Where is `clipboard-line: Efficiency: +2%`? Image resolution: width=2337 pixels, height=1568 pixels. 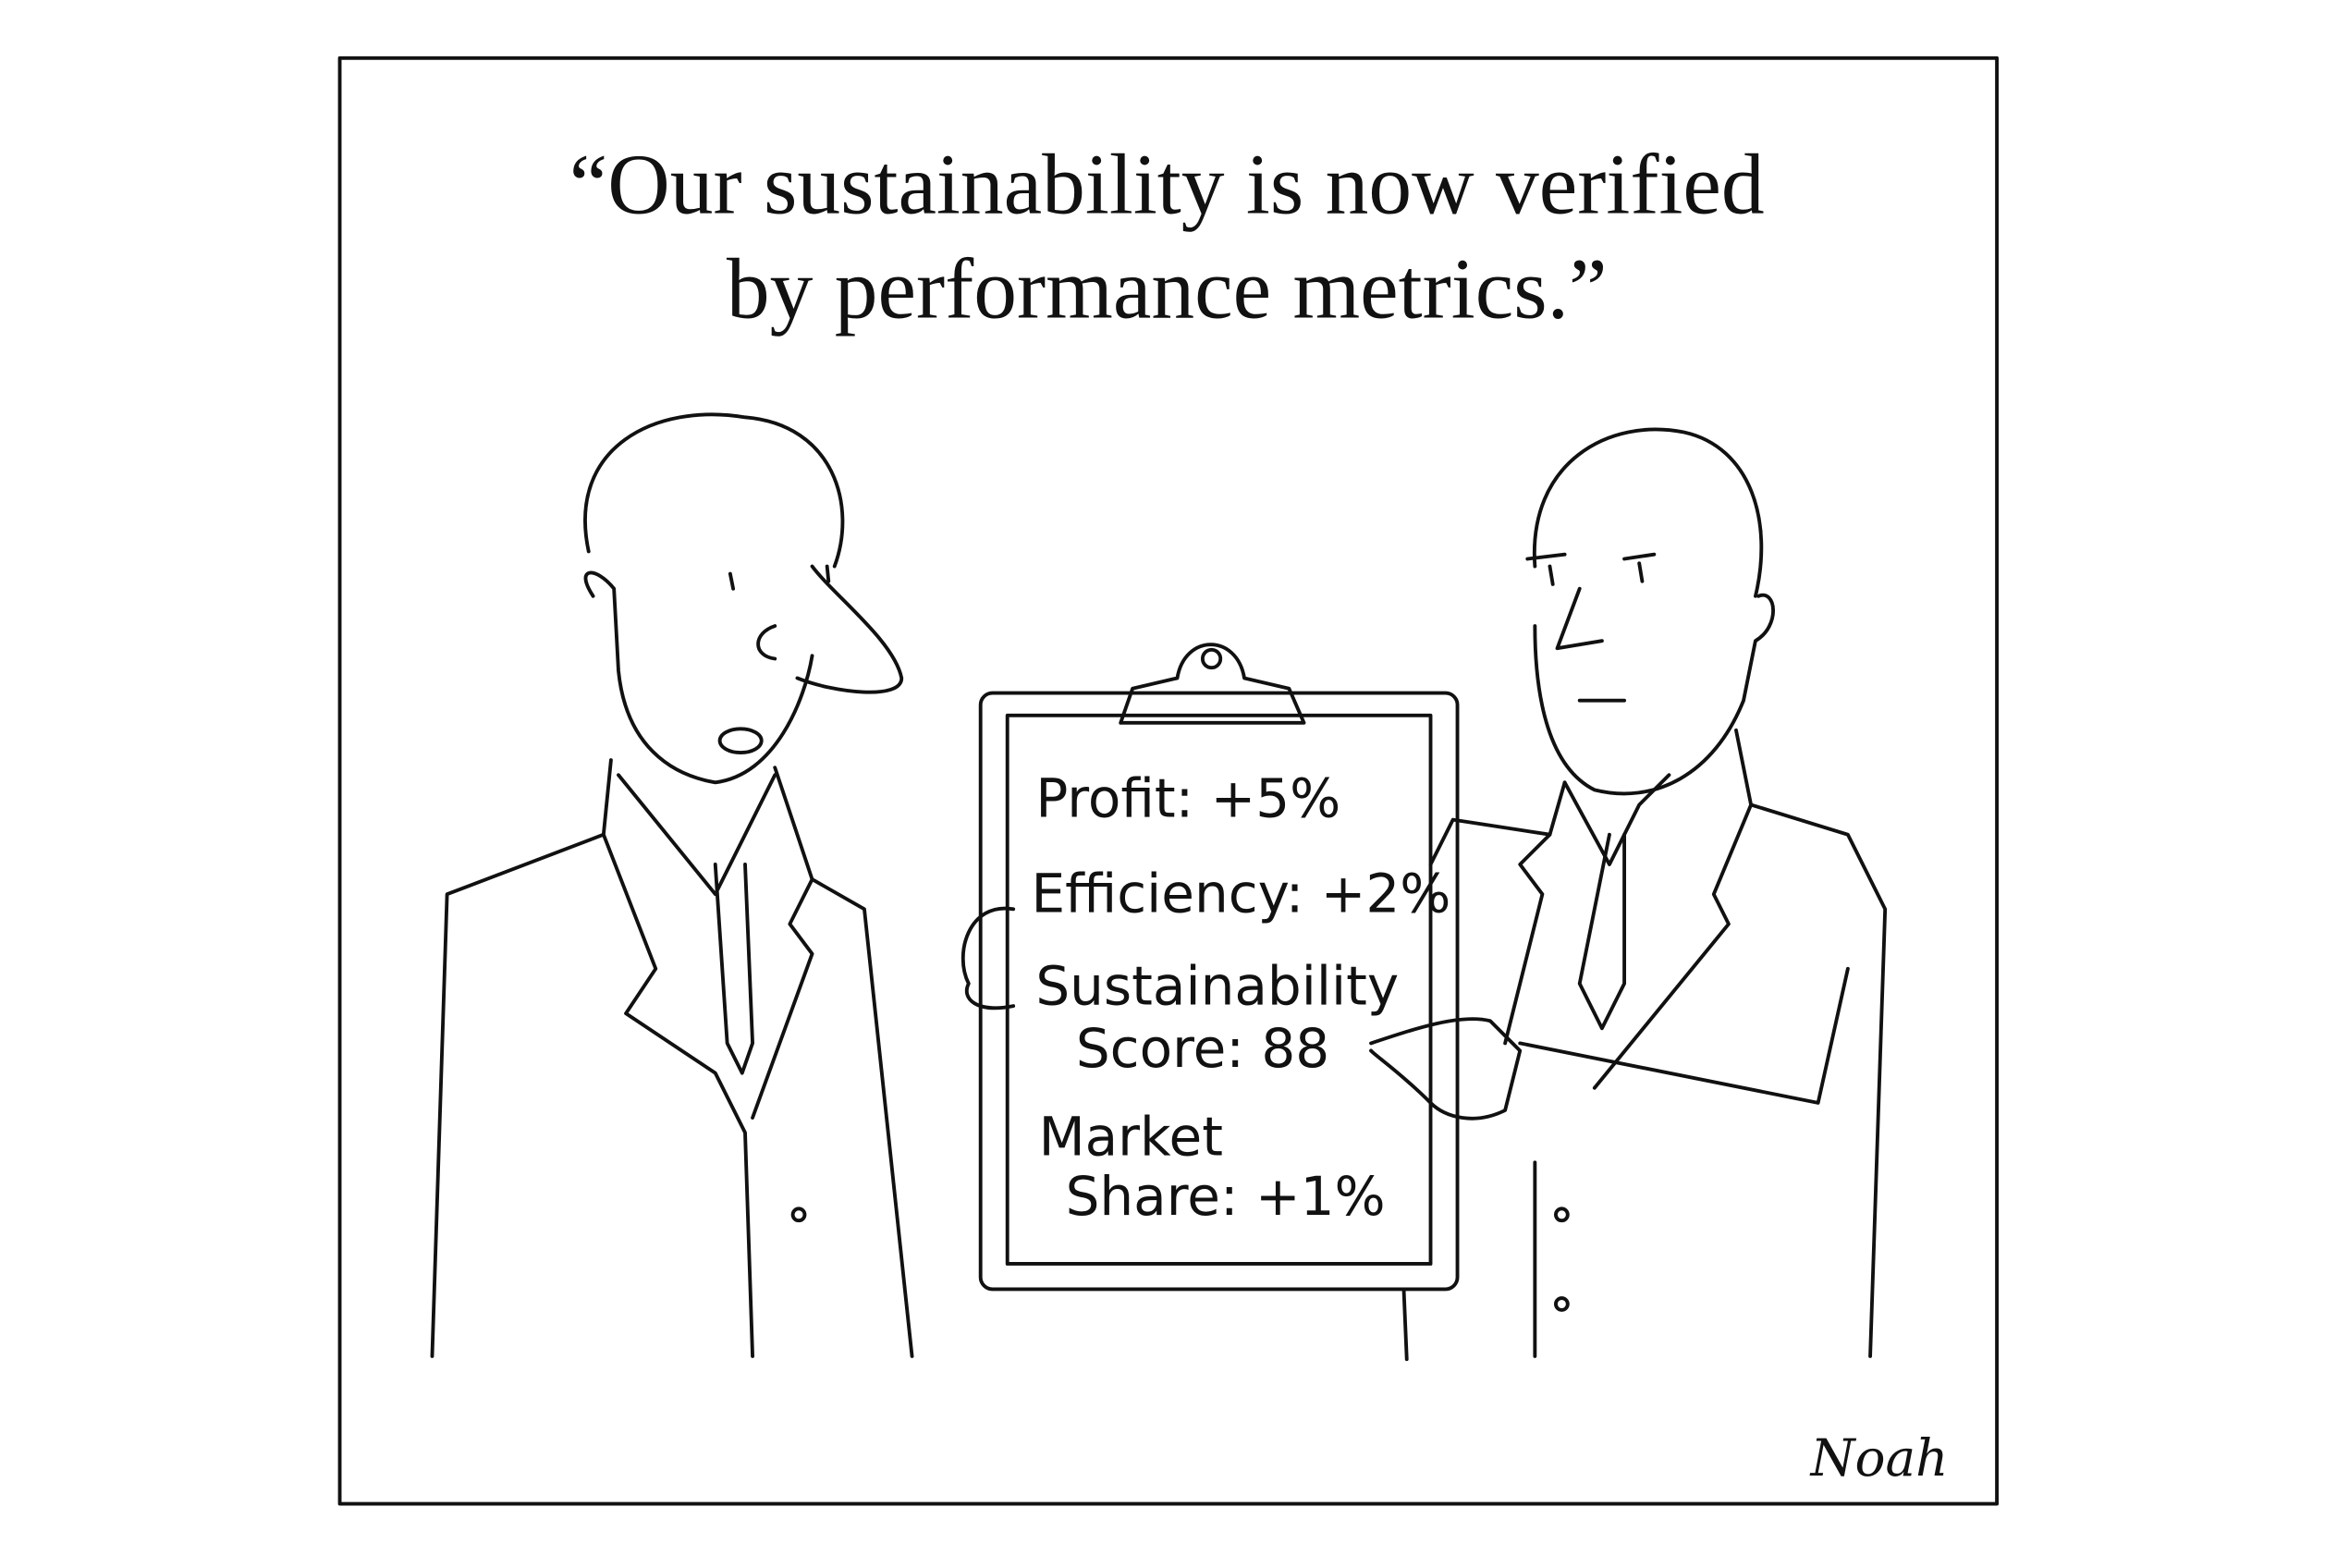 clipboard-line: Efficiency: +2% is located at coordinates (1241, 894).